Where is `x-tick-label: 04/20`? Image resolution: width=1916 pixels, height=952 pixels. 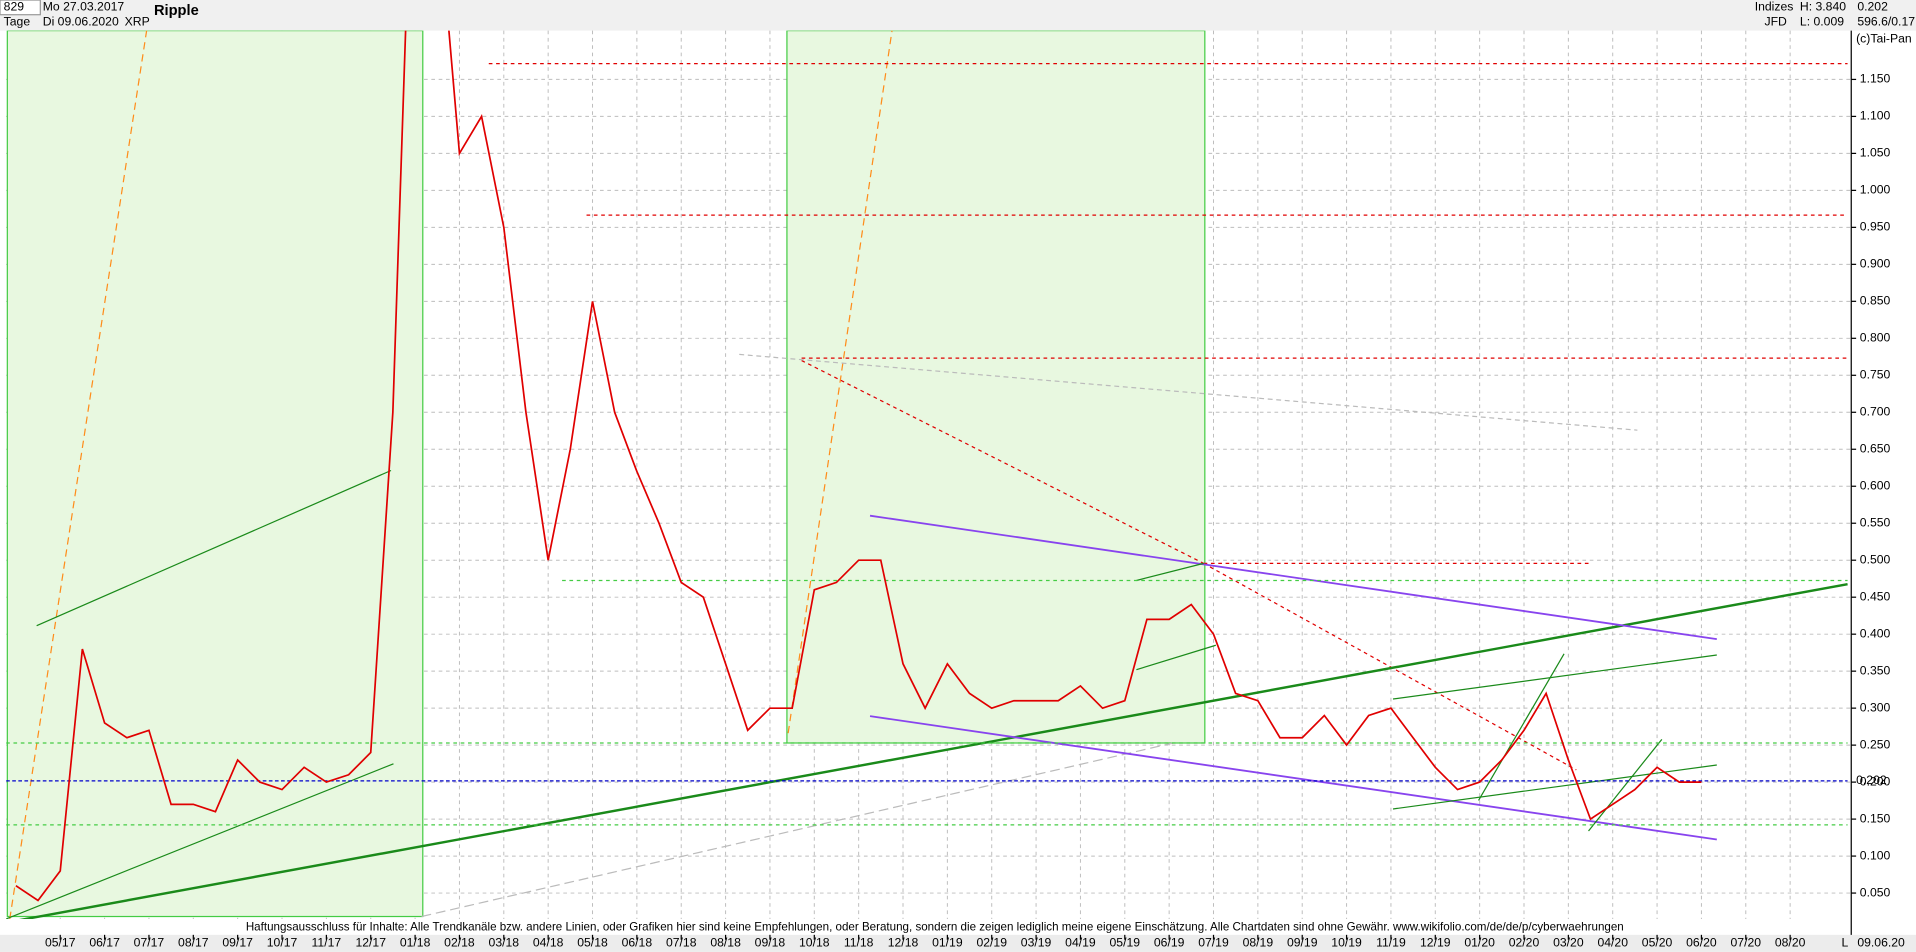 x-tick-label: 04/20 is located at coordinates (1612, 943).